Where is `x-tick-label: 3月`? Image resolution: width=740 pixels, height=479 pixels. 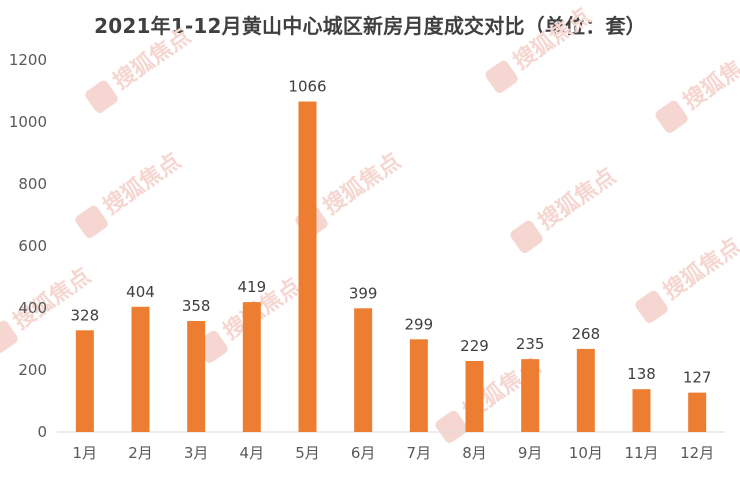 x-tick-label: 3月 is located at coordinates (196, 453).